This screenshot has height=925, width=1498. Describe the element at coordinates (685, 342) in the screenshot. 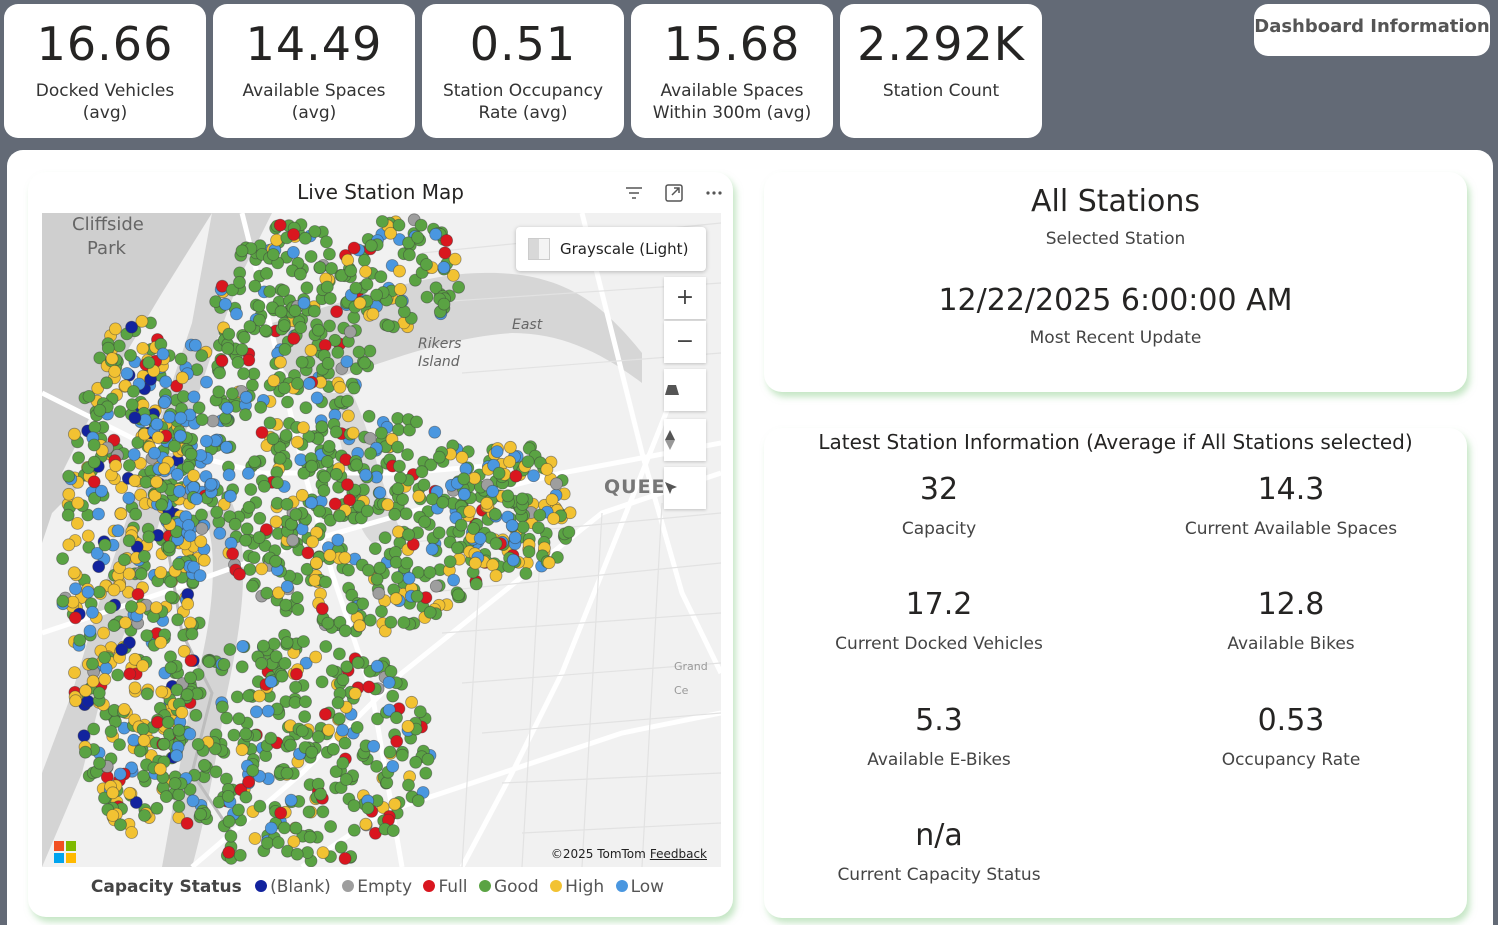

I see `zoom-out-icon: −` at that location.